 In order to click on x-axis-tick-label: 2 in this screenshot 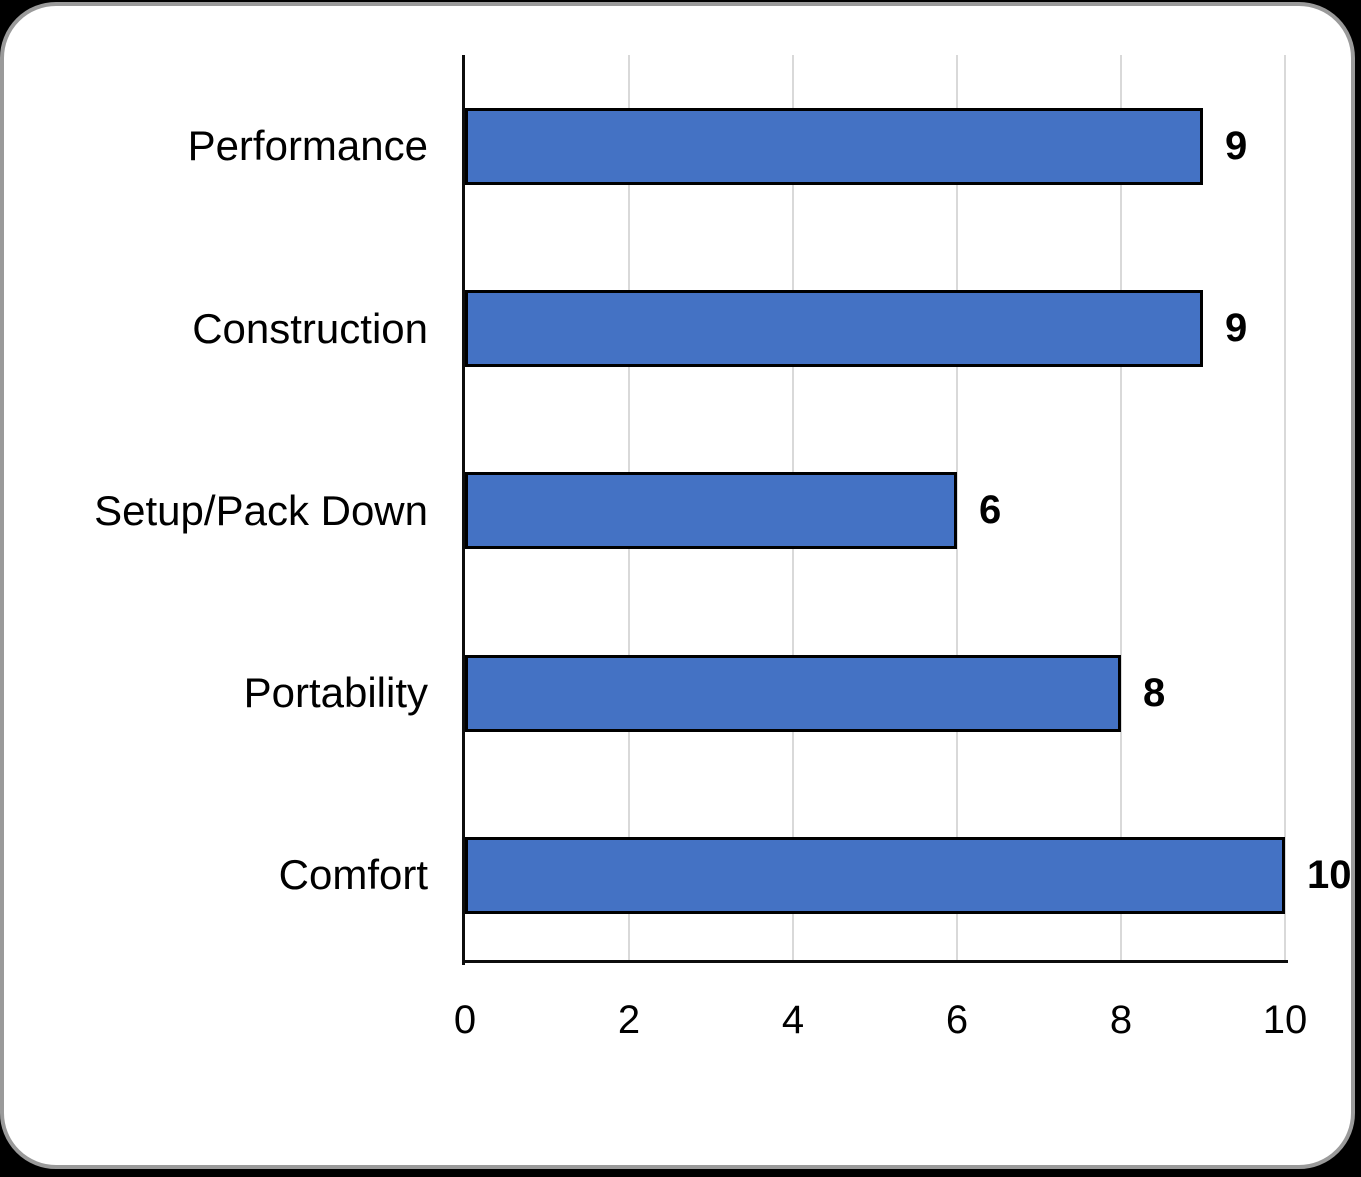, I will do `click(629, 1020)`.